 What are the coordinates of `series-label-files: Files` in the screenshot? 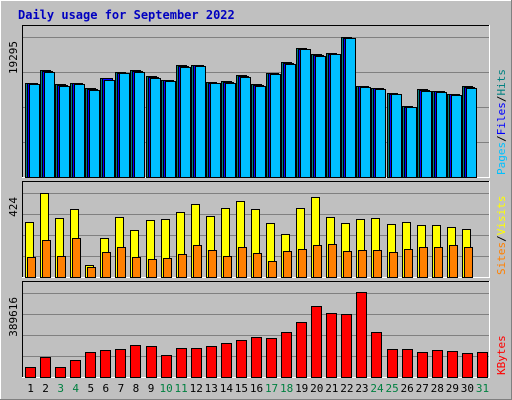 It's located at (501, 118).